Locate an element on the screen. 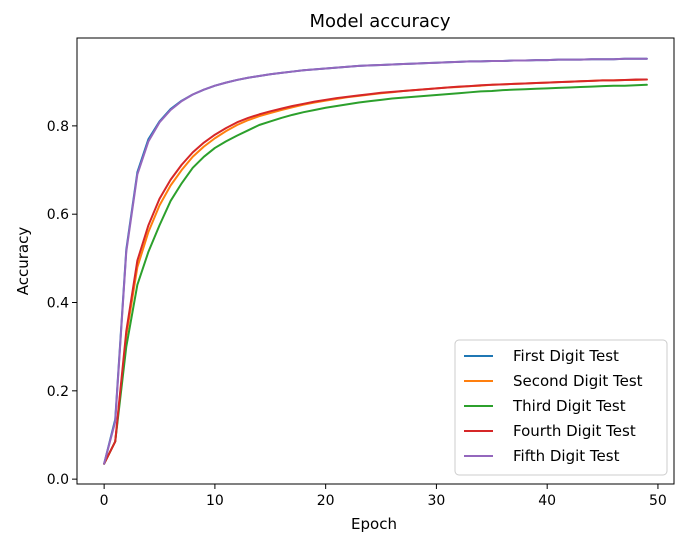  x-tick-label: 0 is located at coordinates (104, 501).